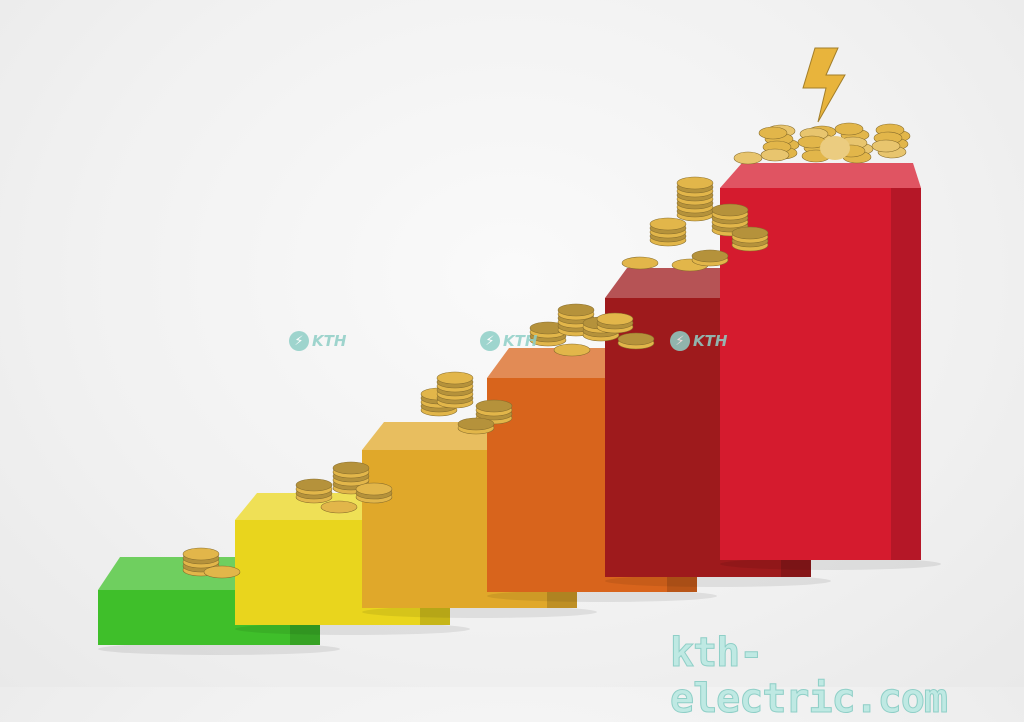  What do you see at coordinates (824, 85) in the screenshot?
I see `lightning-bolt-icon` at bounding box center [824, 85].